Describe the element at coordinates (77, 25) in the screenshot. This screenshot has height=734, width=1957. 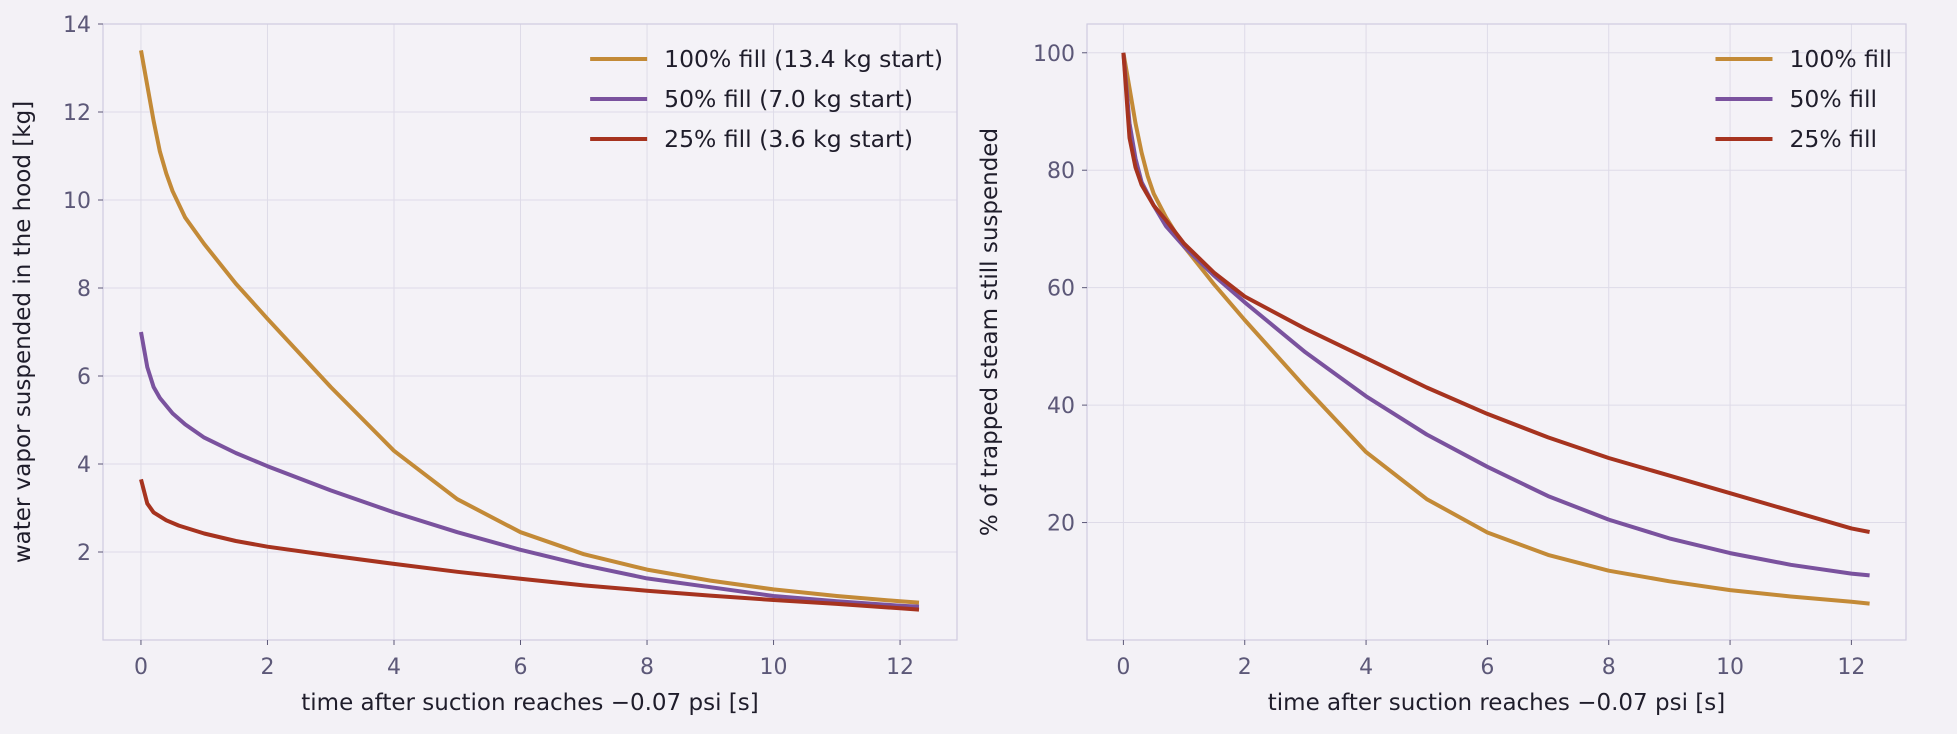
I see `left-chart-y-tick-label: 14` at that location.